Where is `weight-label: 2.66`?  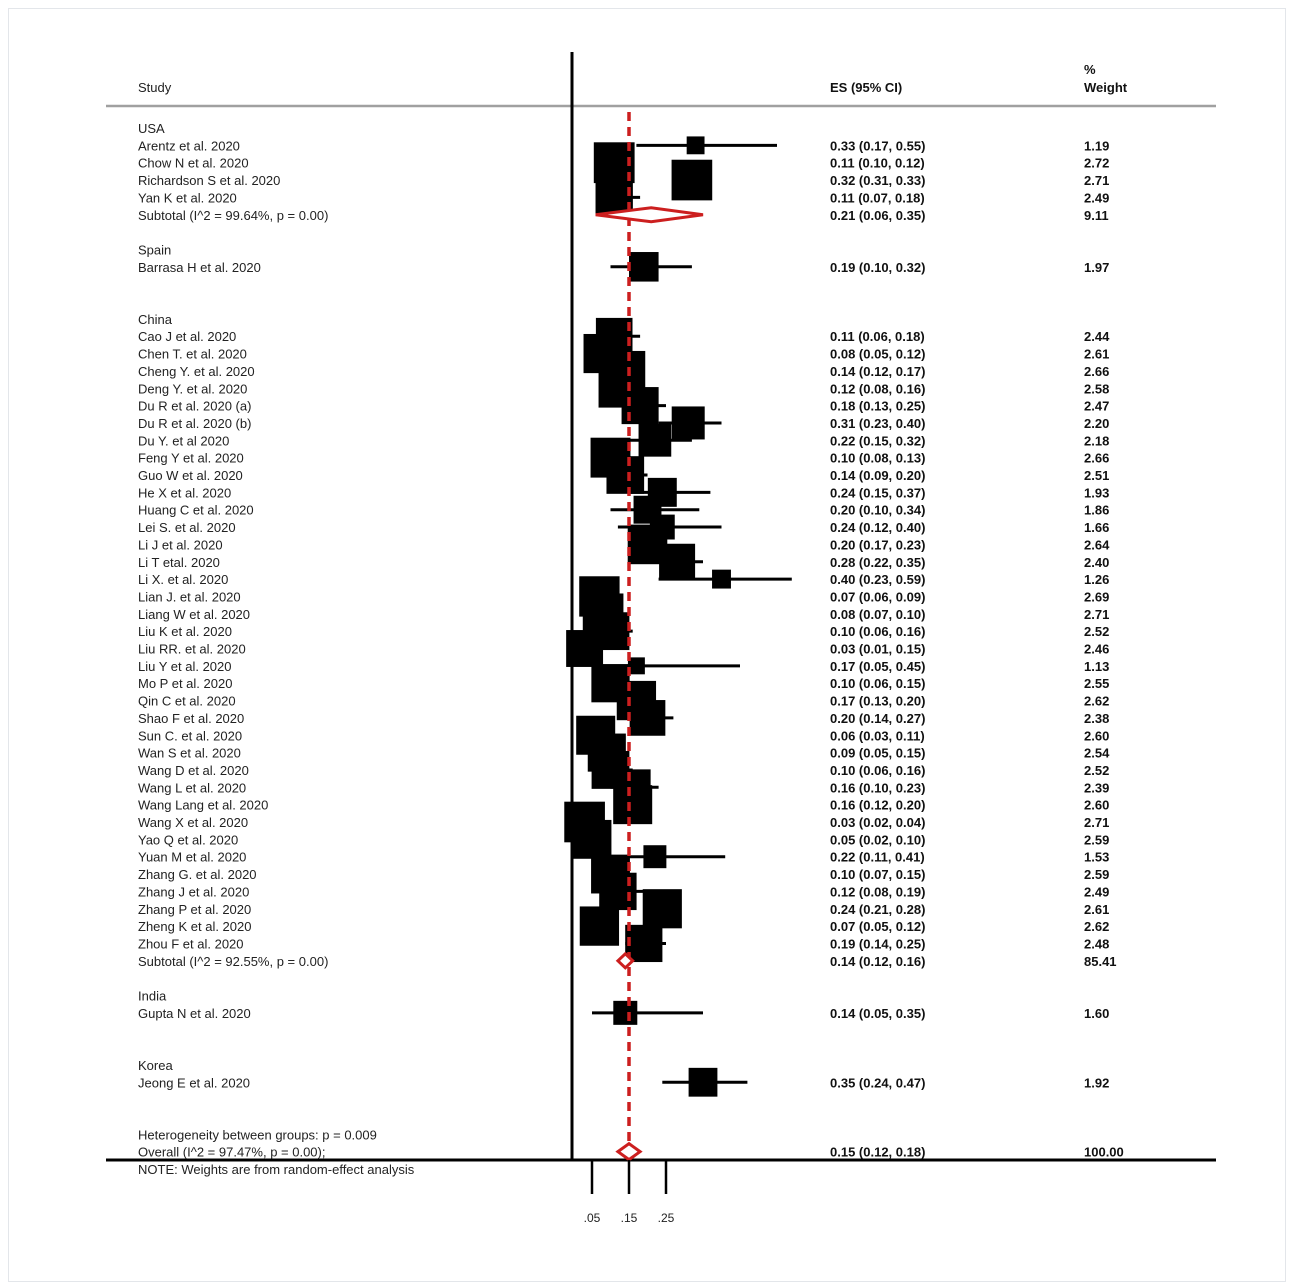
weight-label: 2.66 is located at coordinates (1096, 458).